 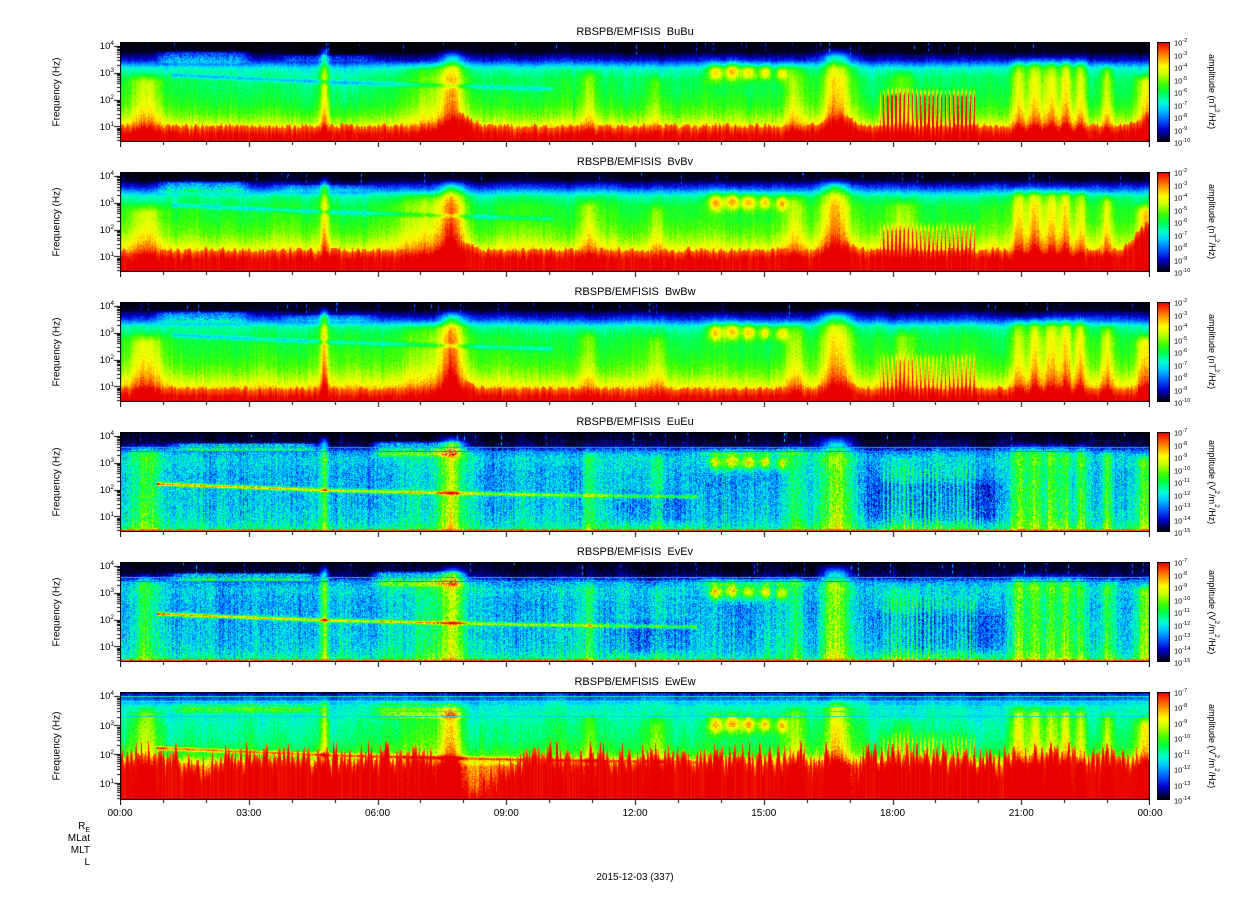 What do you see at coordinates (892, 813) in the screenshot?
I see `time-tick-label: 18:00` at bounding box center [892, 813].